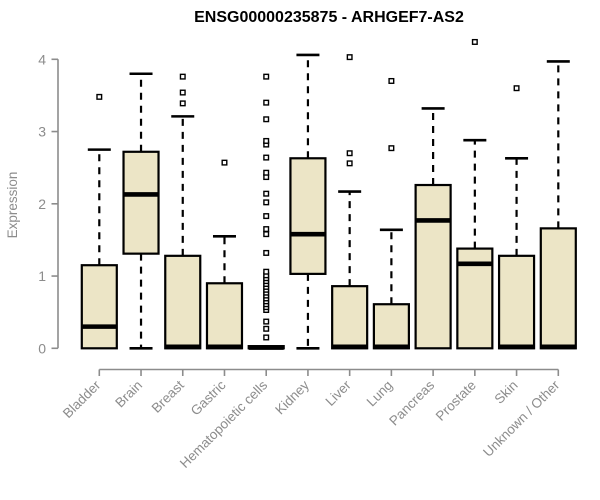 This screenshot has height=500, width=600. What do you see at coordinates (99, 221) in the screenshot?
I see `box-bladder` at bounding box center [99, 221].